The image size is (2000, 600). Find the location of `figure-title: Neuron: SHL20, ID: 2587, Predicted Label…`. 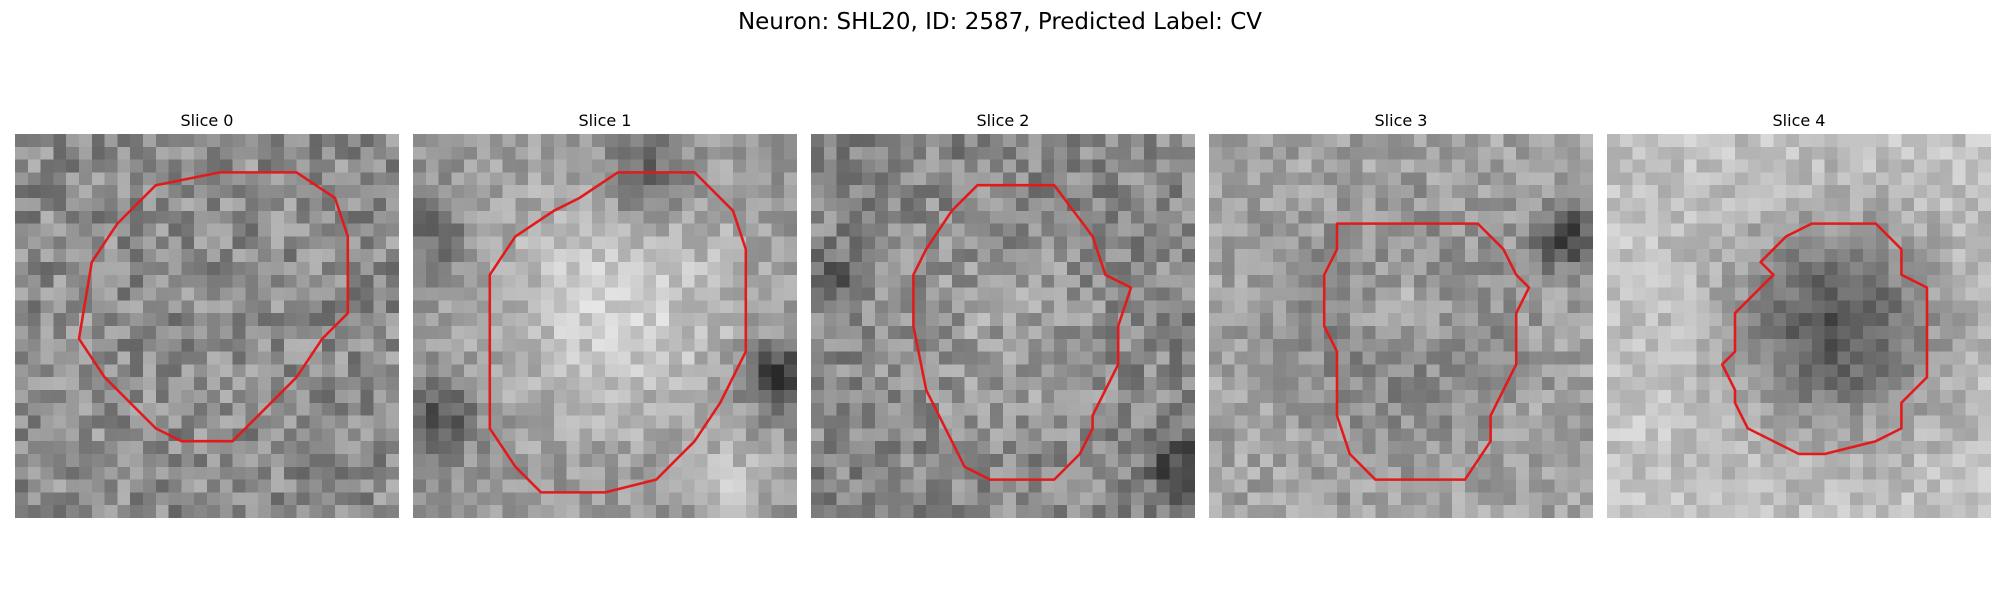

figure-title: Neuron: SHL20, ID: 2587, Predicted Label… is located at coordinates (1000, 22).